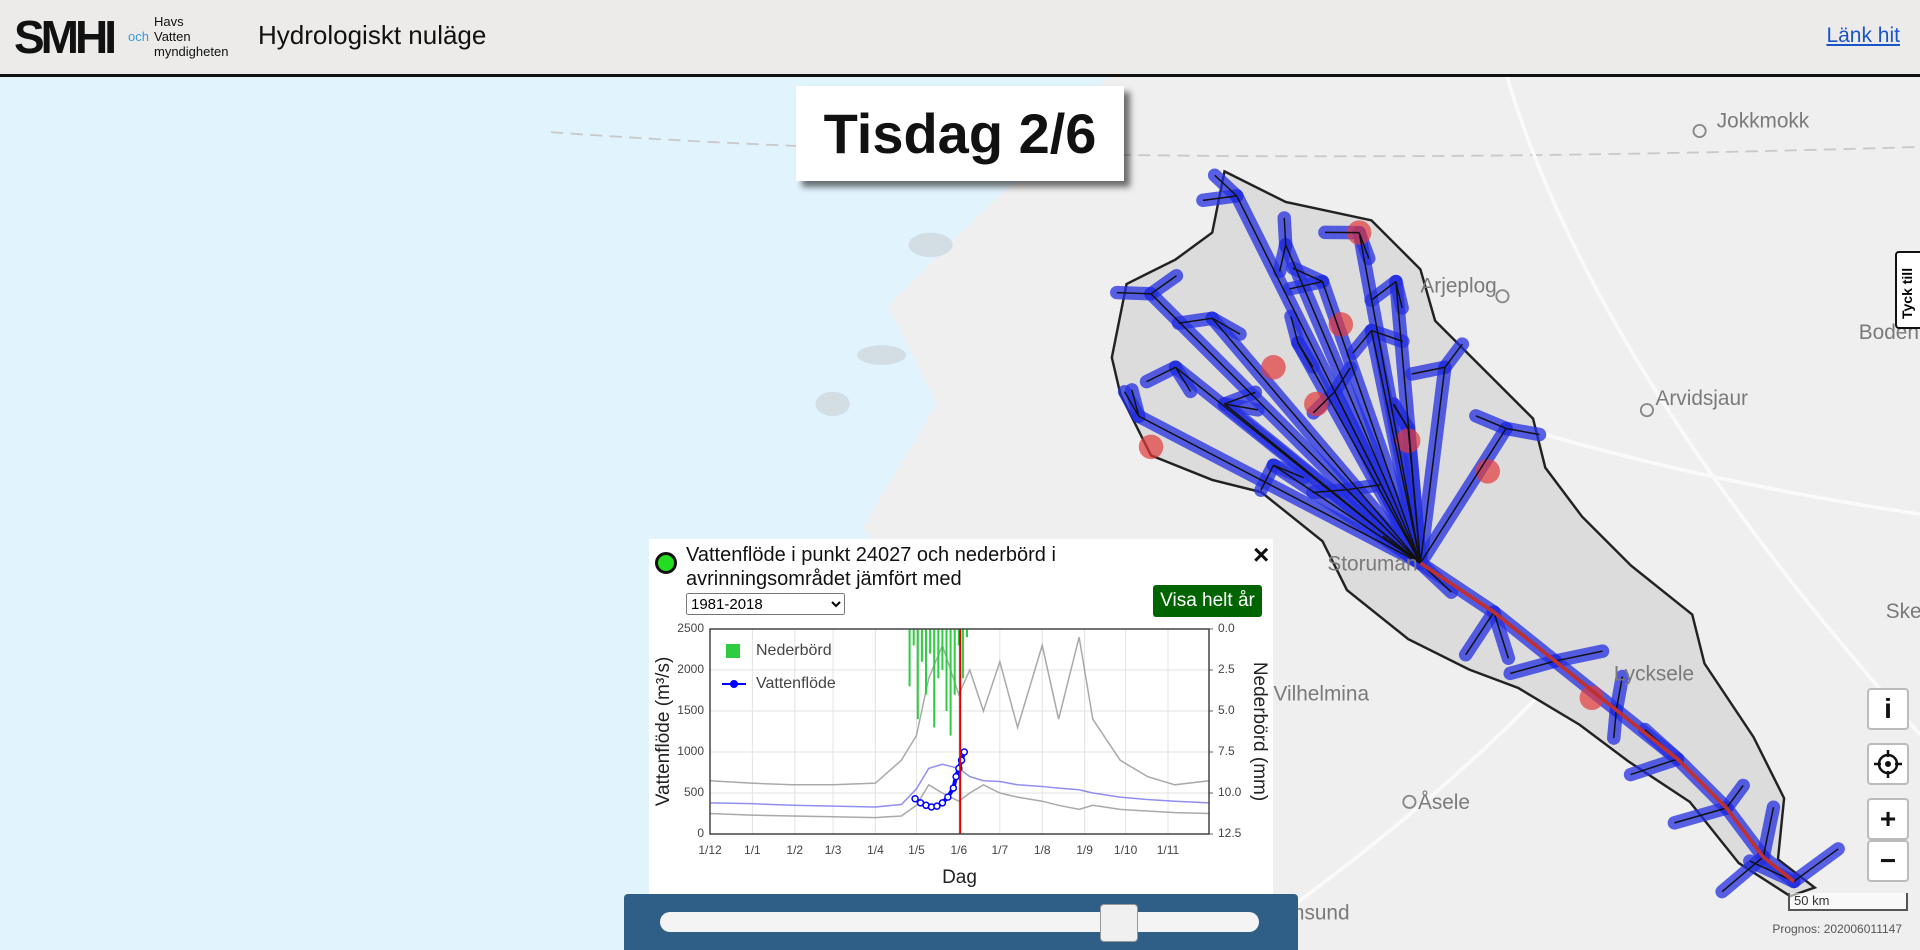  I want to click on locate-button, so click(1888, 764).